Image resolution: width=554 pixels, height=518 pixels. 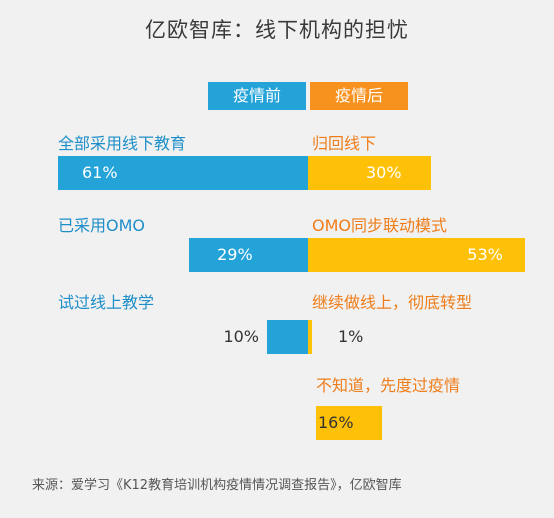 What do you see at coordinates (217, 485) in the screenshot?
I see `source-note: 来源：爱学习《K12教育培训机构疫情情况调查报告》，亿欧智库` at bounding box center [217, 485].